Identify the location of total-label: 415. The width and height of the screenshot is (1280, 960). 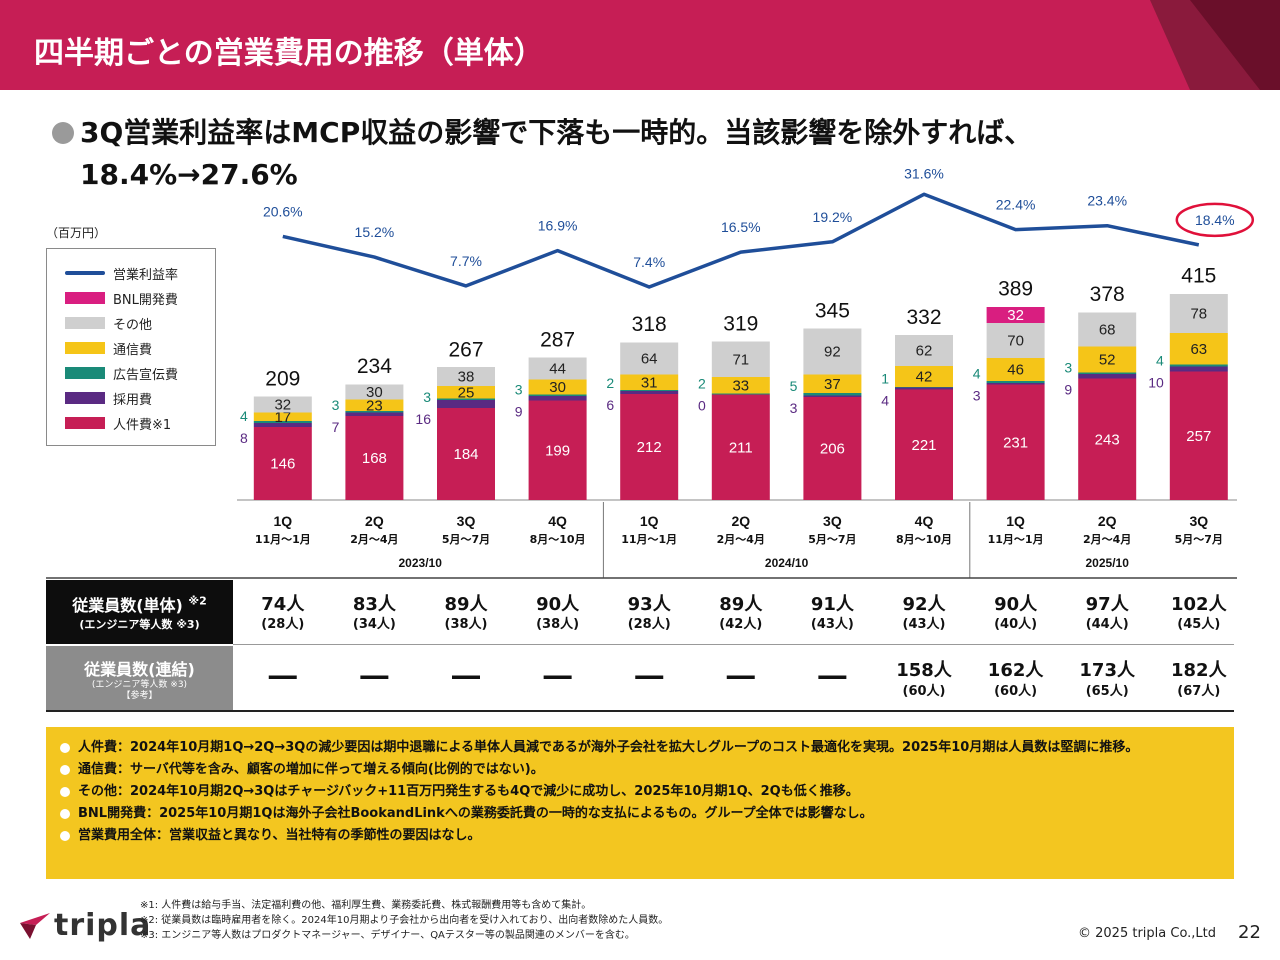
(1198, 276).